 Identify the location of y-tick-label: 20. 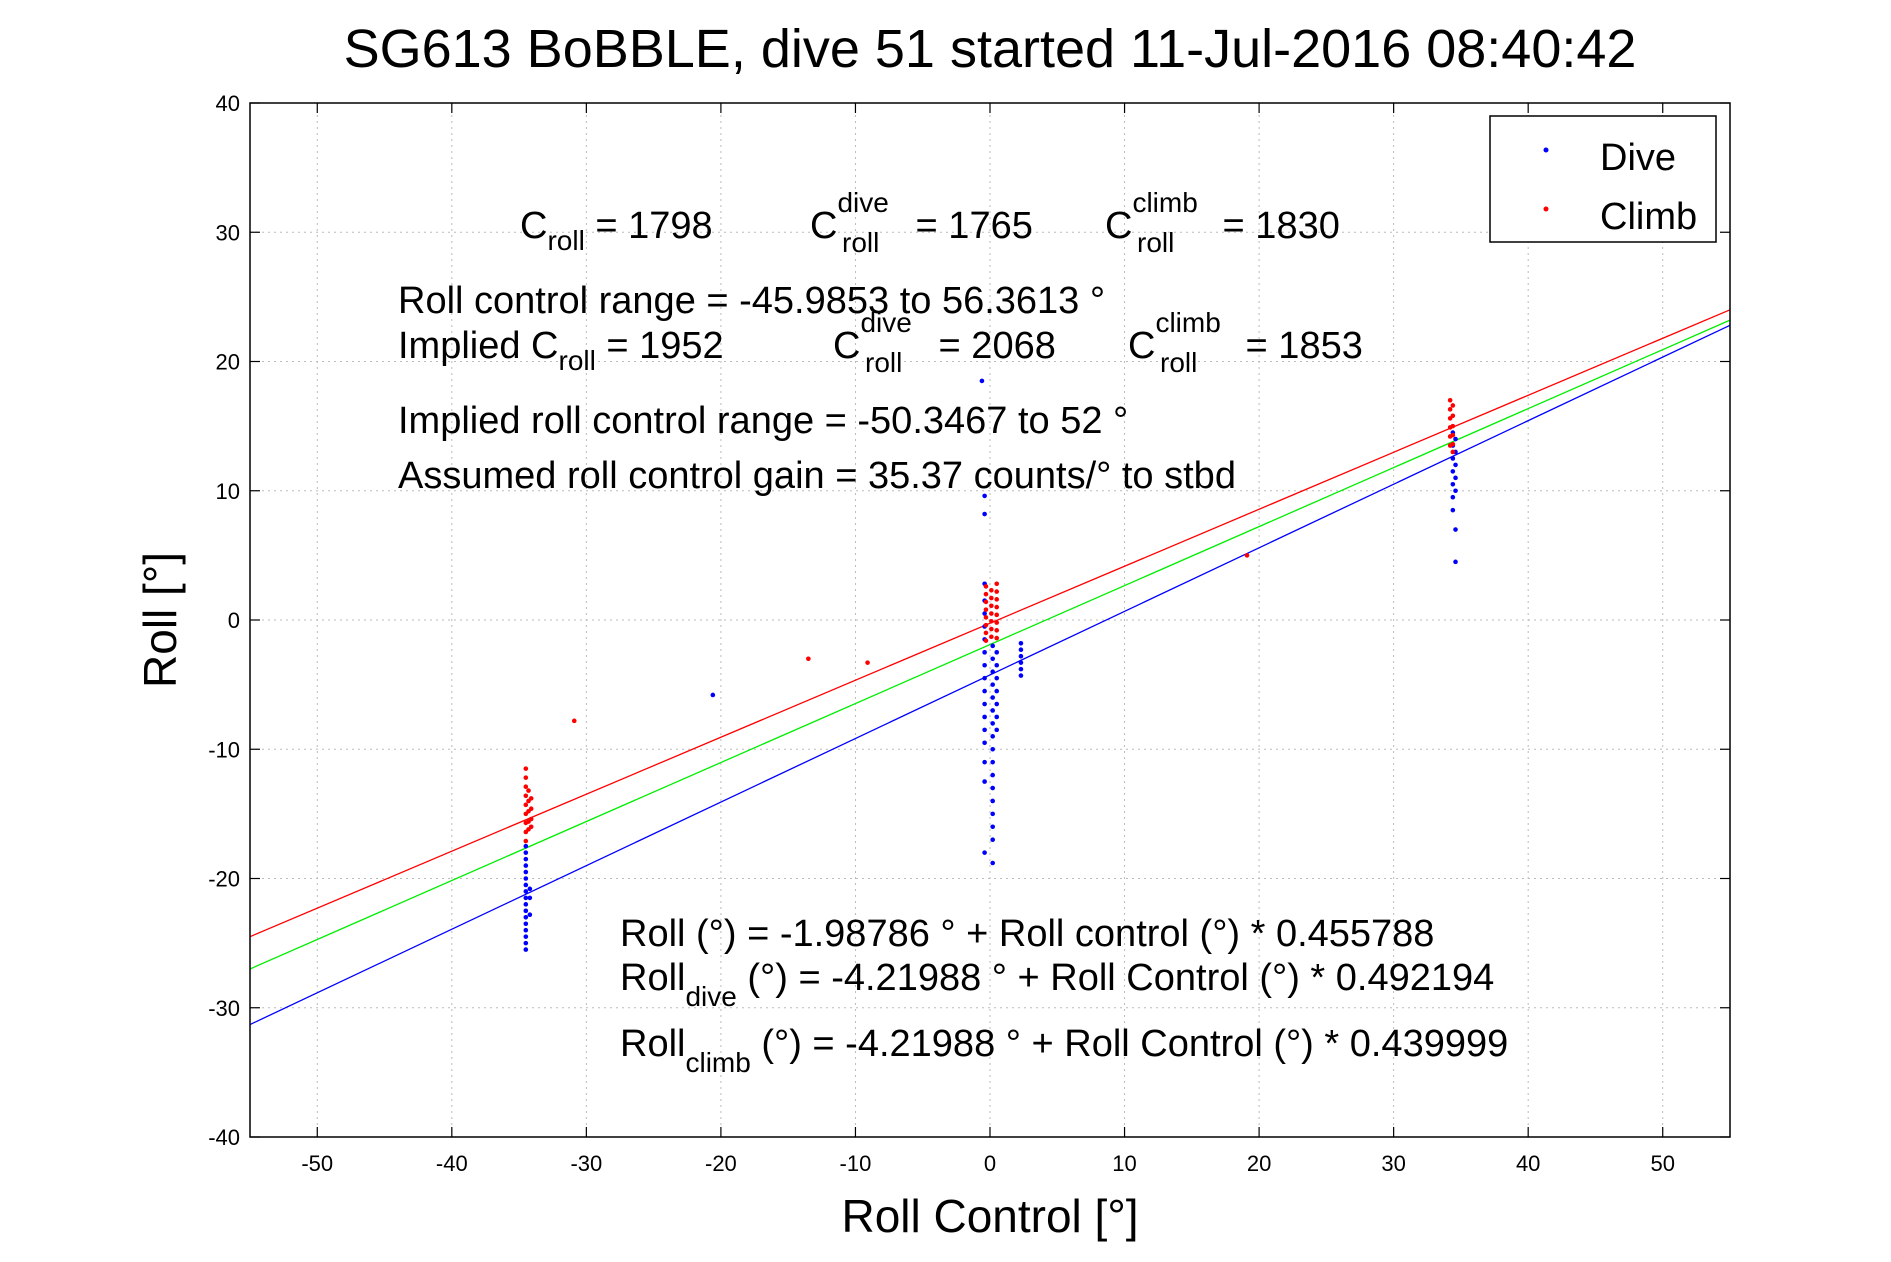
(228, 362).